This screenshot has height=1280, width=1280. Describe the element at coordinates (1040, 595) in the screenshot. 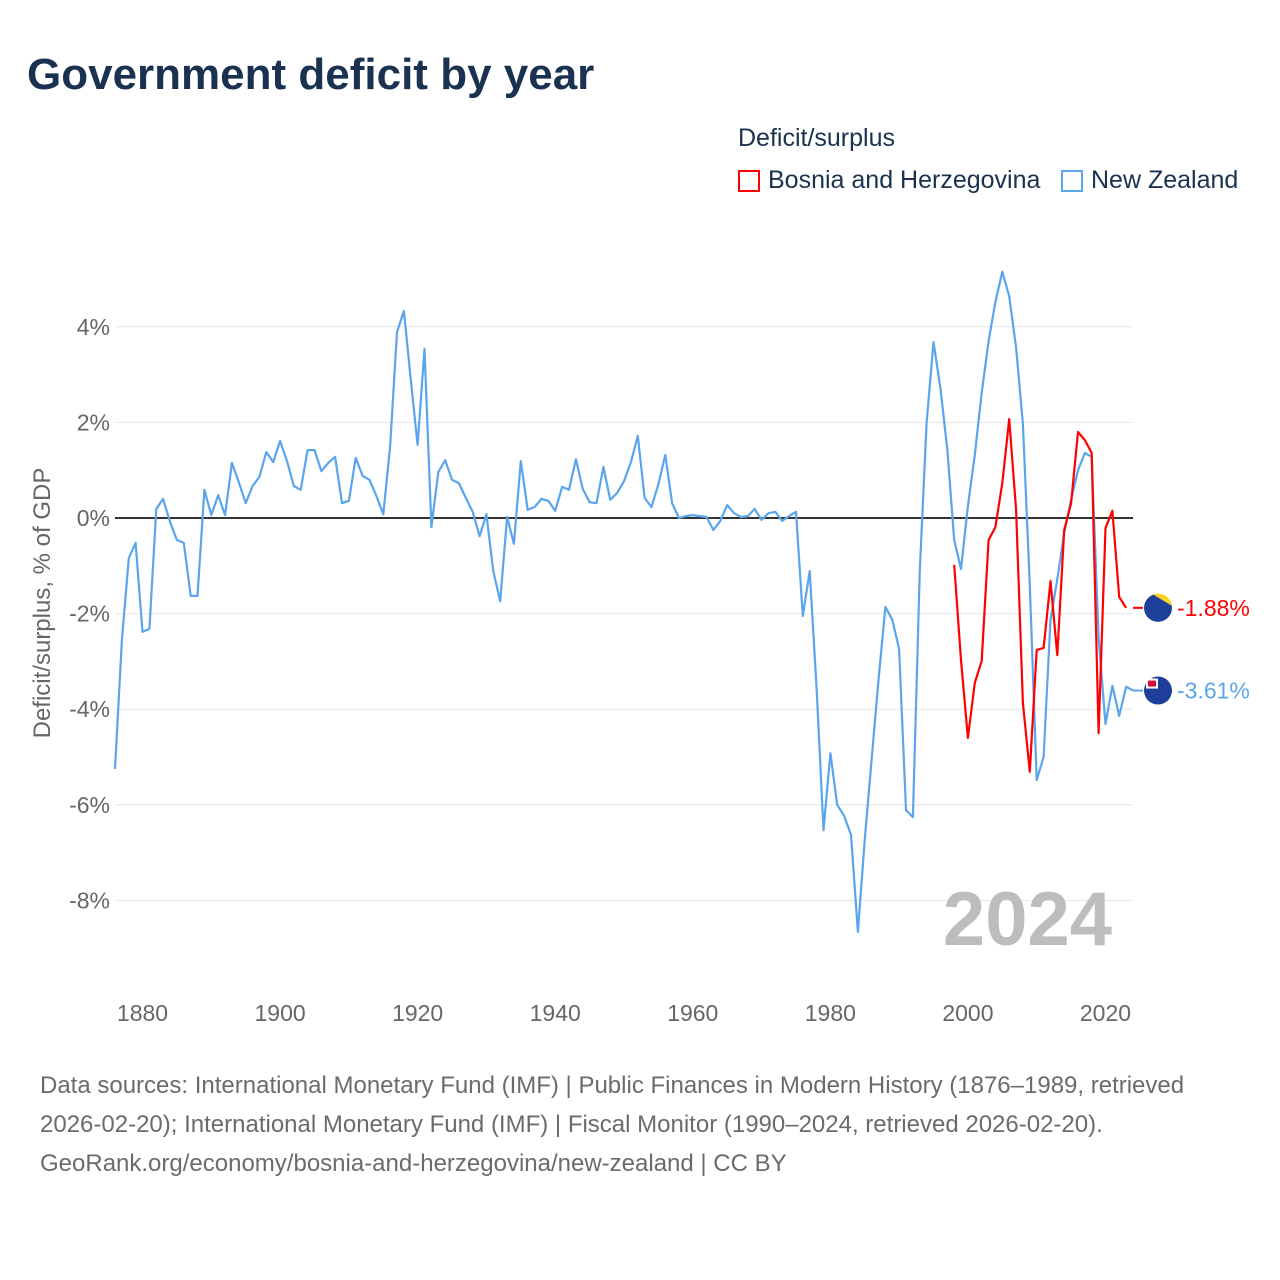

I see `series-line-bosnia-and-herzegovina` at that location.